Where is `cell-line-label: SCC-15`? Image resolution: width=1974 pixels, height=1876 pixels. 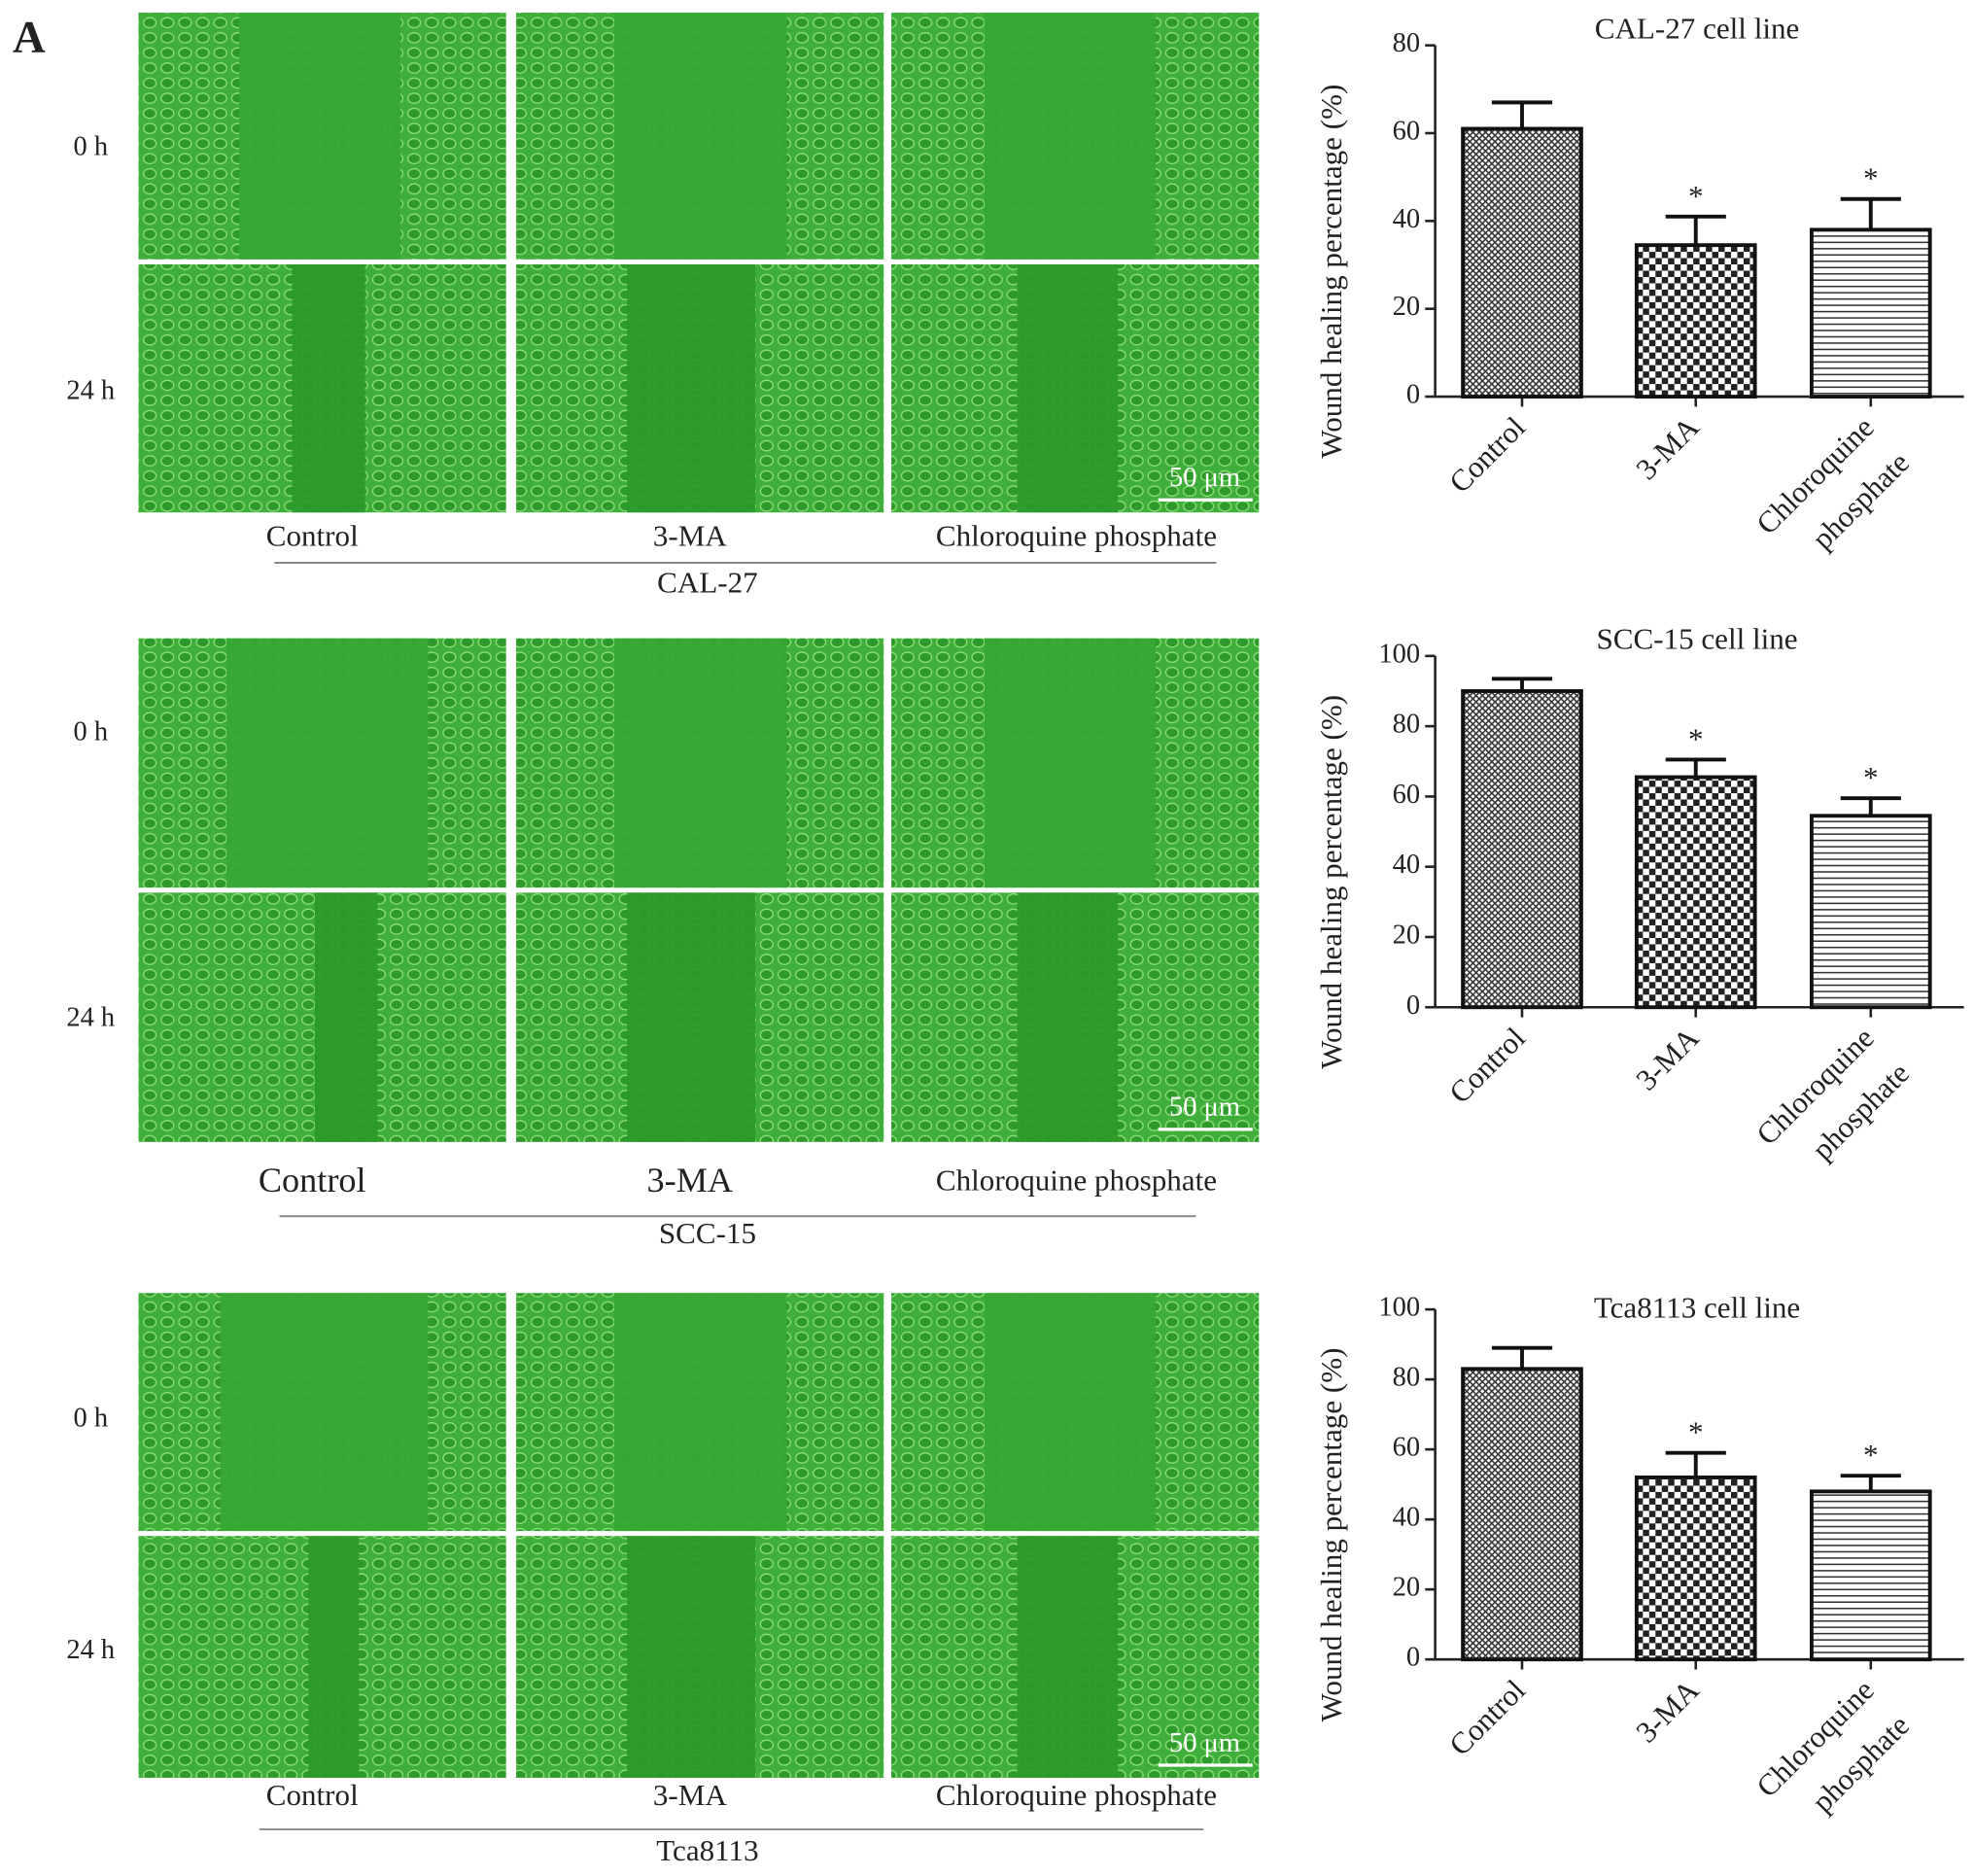 cell-line-label: SCC-15 is located at coordinates (707, 1233).